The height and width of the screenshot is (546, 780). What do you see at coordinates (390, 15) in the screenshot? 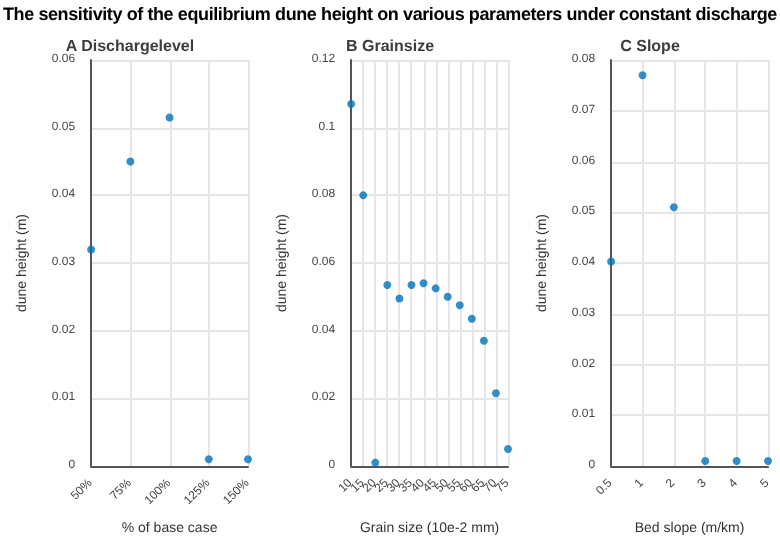
I see `text: The sensitivity of the equilibrium dune height on various parameters under constant discharge` at bounding box center [390, 15].